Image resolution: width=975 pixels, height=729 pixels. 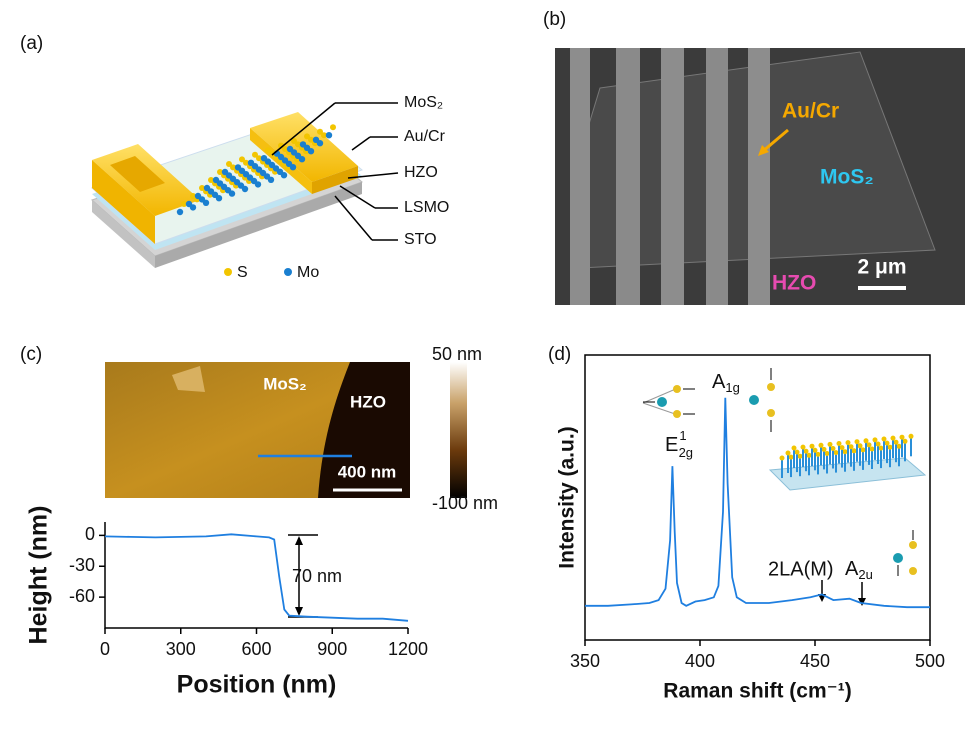 I want to click on x-tick-label: 300, so click(x=181, y=649).